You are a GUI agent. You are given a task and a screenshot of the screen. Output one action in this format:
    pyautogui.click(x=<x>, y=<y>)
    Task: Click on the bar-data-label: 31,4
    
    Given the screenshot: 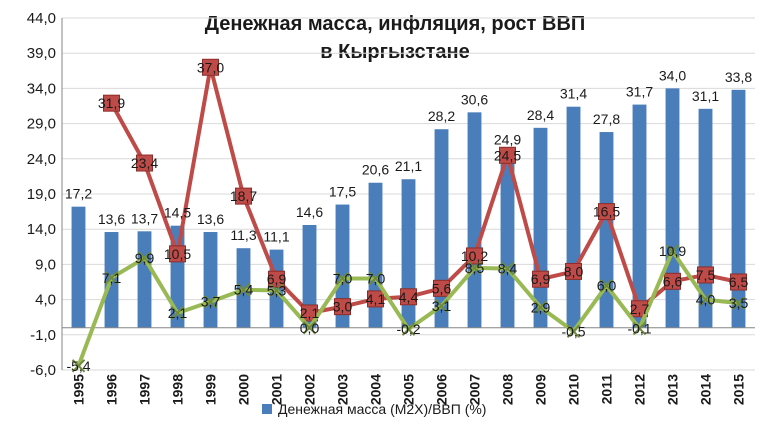 What is the action you would take?
    pyautogui.click(x=573, y=94)
    